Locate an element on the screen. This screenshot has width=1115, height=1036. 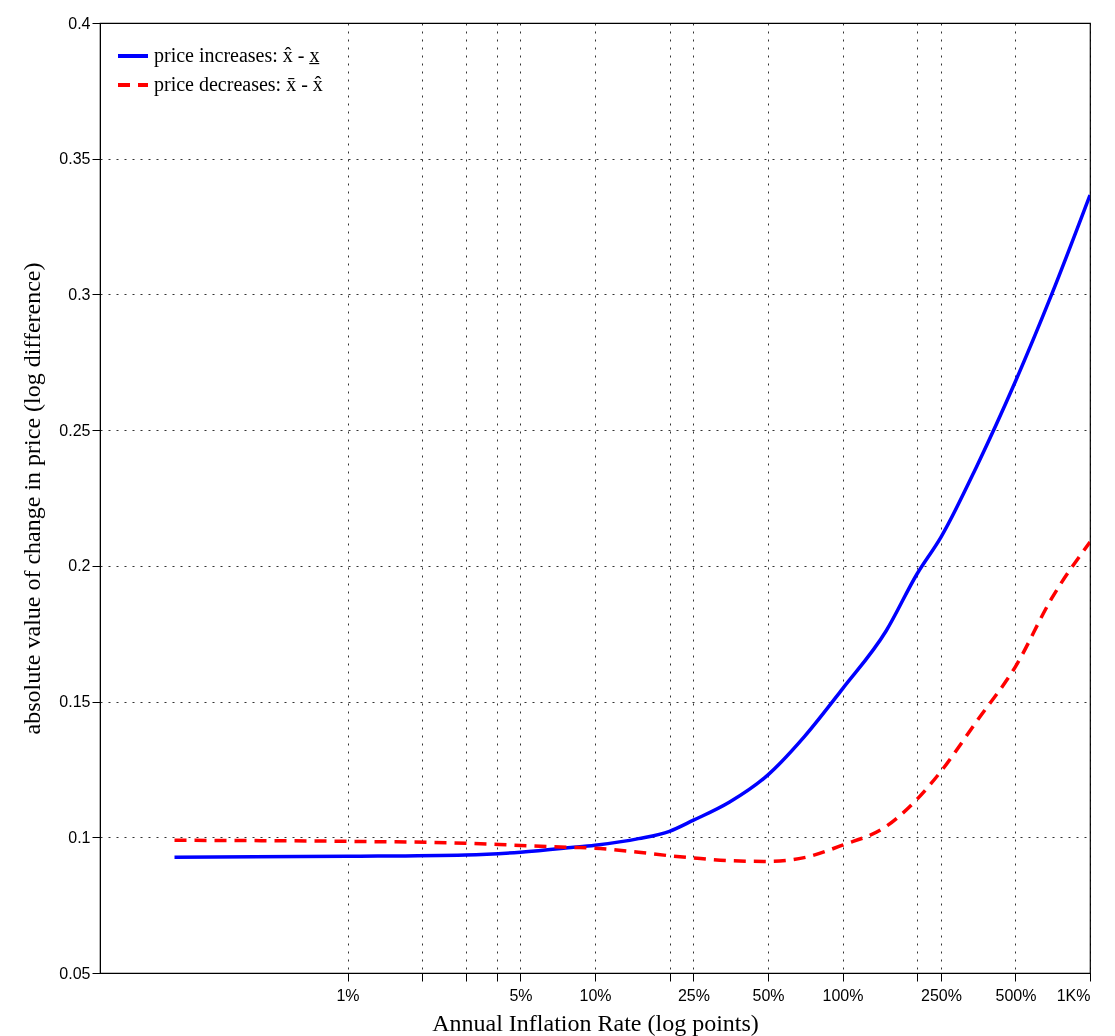
y-axis-title: absolute value of change in price (log difference) is located at coordinates (32, 498).